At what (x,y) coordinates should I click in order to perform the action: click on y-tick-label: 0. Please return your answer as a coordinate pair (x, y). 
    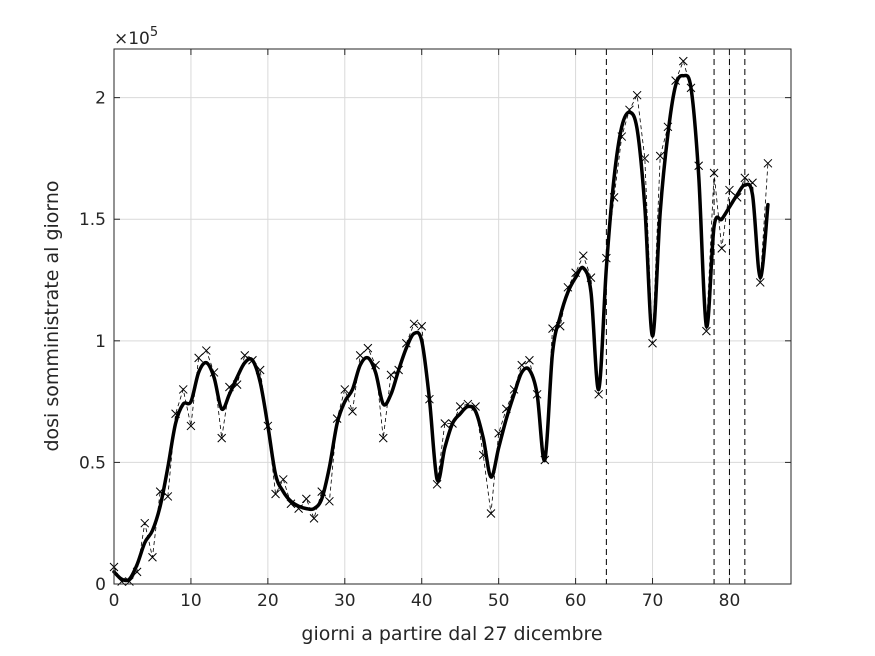
    Looking at the image, I should click on (100, 585).